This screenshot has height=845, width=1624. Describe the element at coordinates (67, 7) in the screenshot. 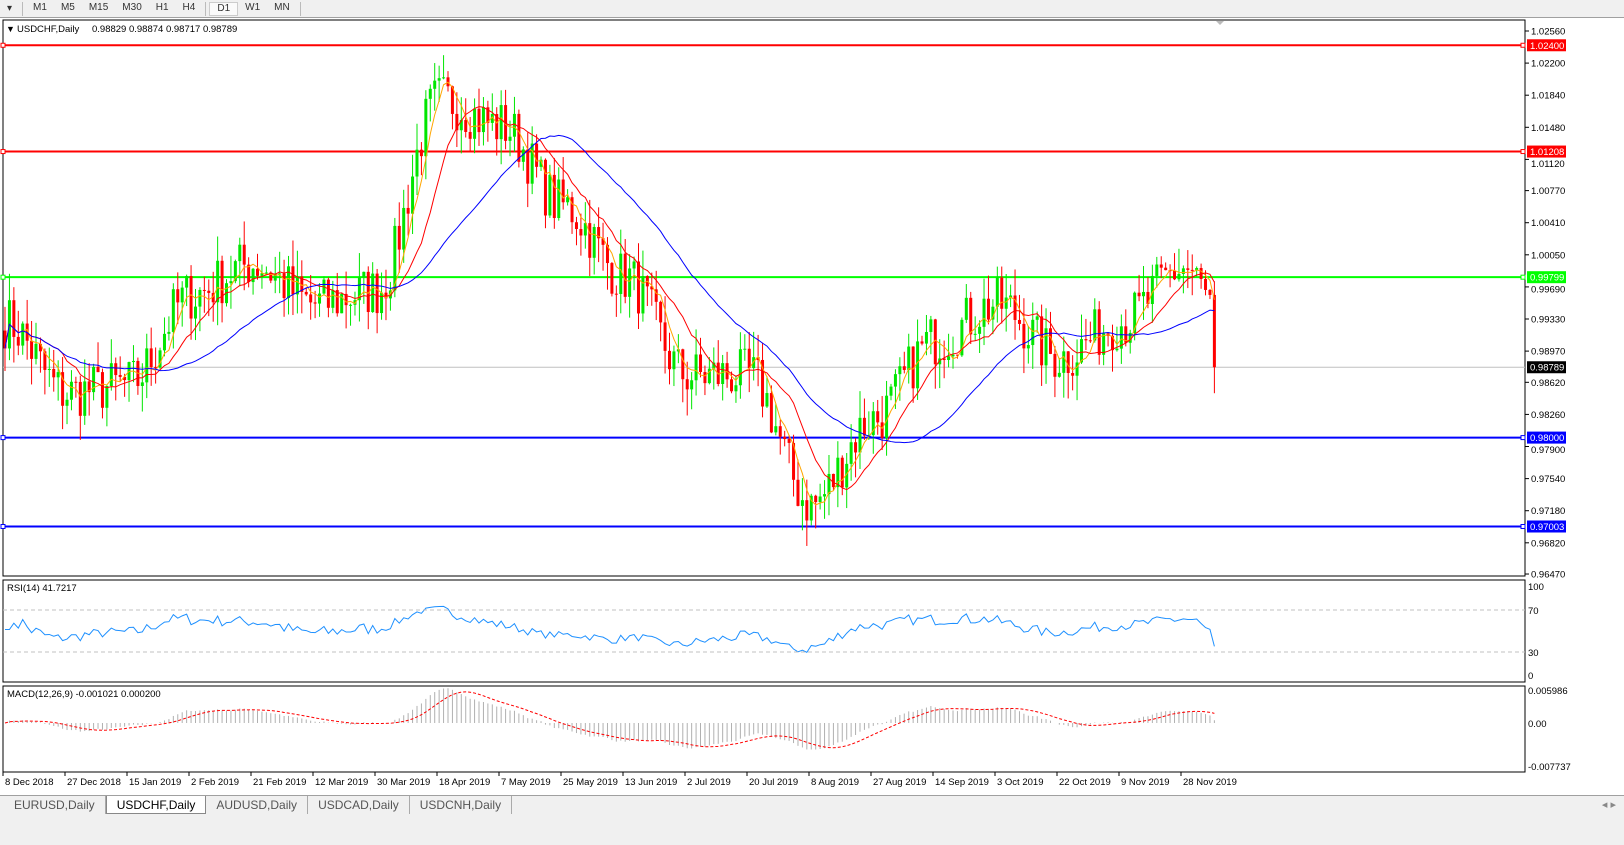

I see `timeframe-m5: M5` at that location.